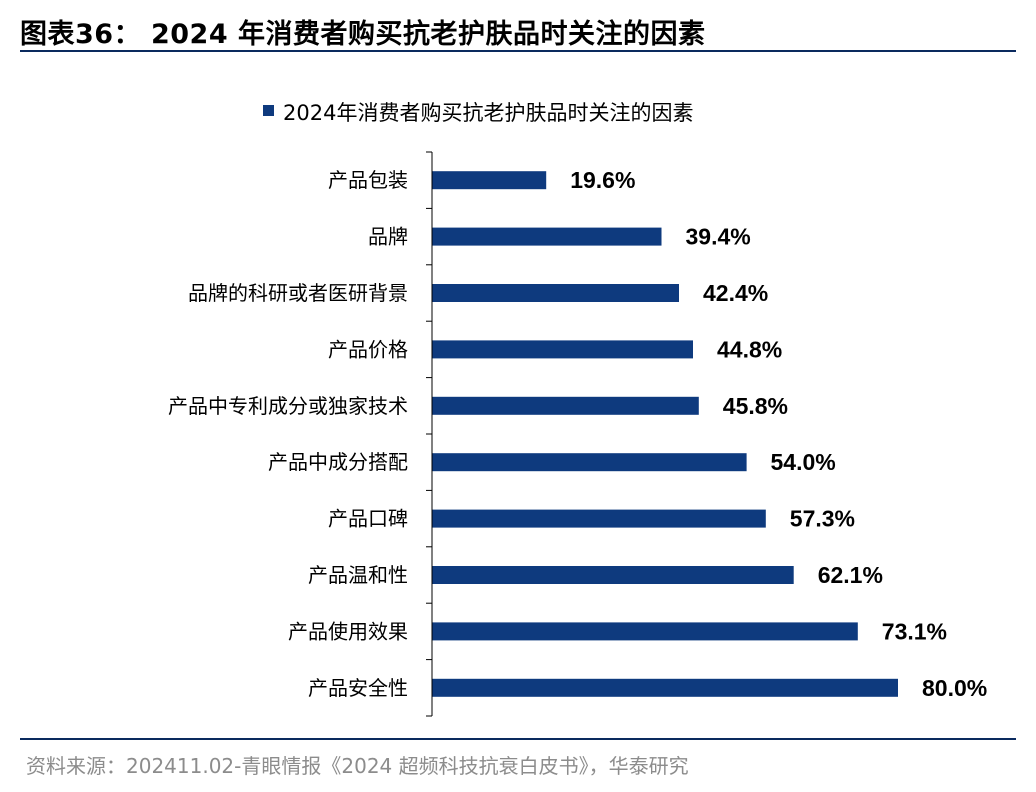 The image size is (1036, 792). I want to click on source-note: 资料来源：202411.02-青眼情报《2024 超频科技抗衰白皮书》，华泰研究, so click(357, 766).